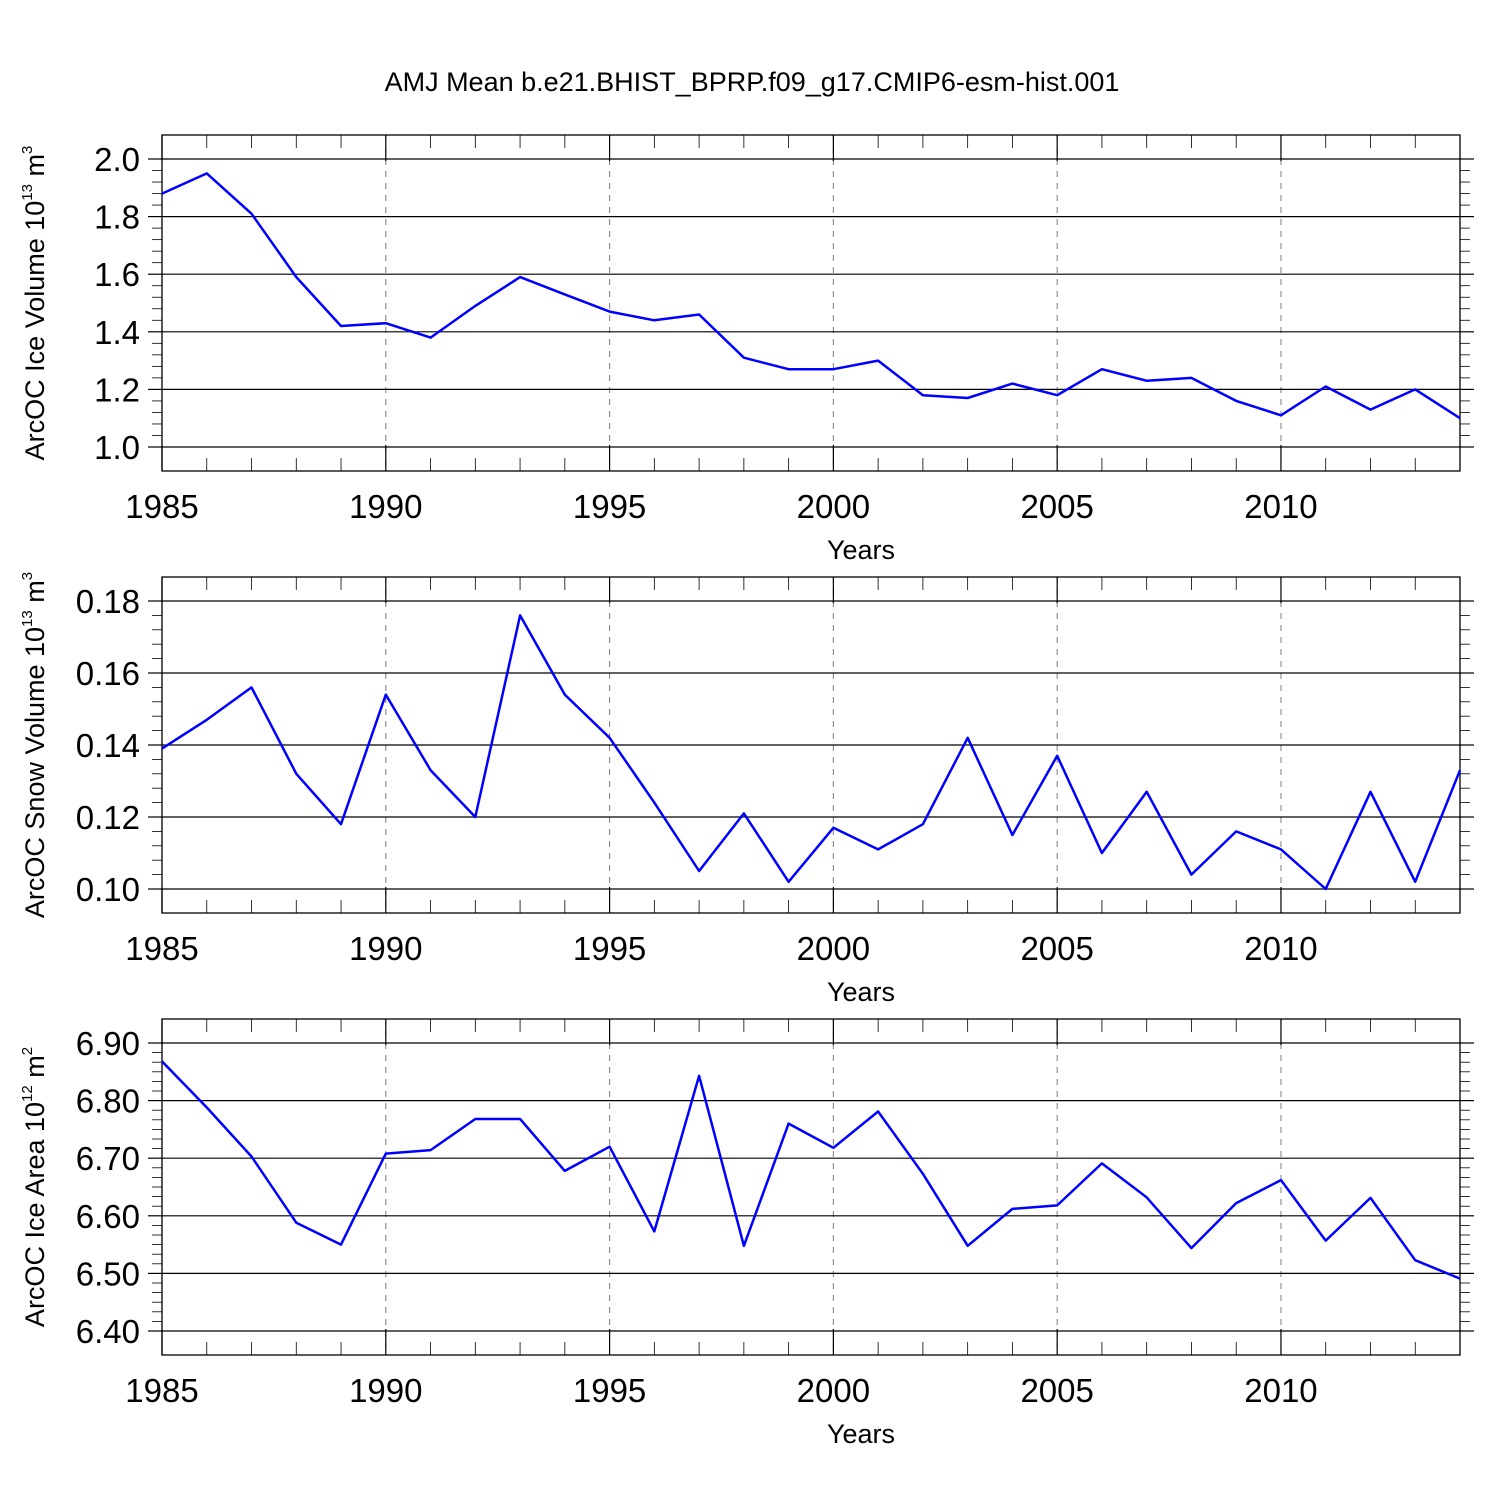 The height and width of the screenshot is (1500, 1500). What do you see at coordinates (1280, 948) in the screenshot?
I see `snow-volume-x-tick-label: 2010` at bounding box center [1280, 948].